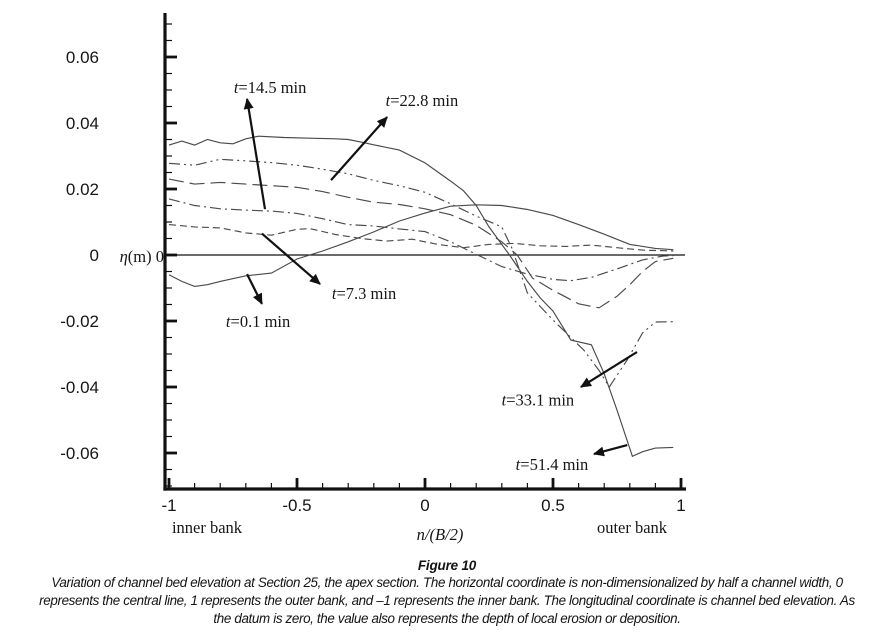 This screenshot has width=894, height=644. Describe the element at coordinates (79, 321) in the screenshot. I see `y-tick-label: -0.02` at that location.